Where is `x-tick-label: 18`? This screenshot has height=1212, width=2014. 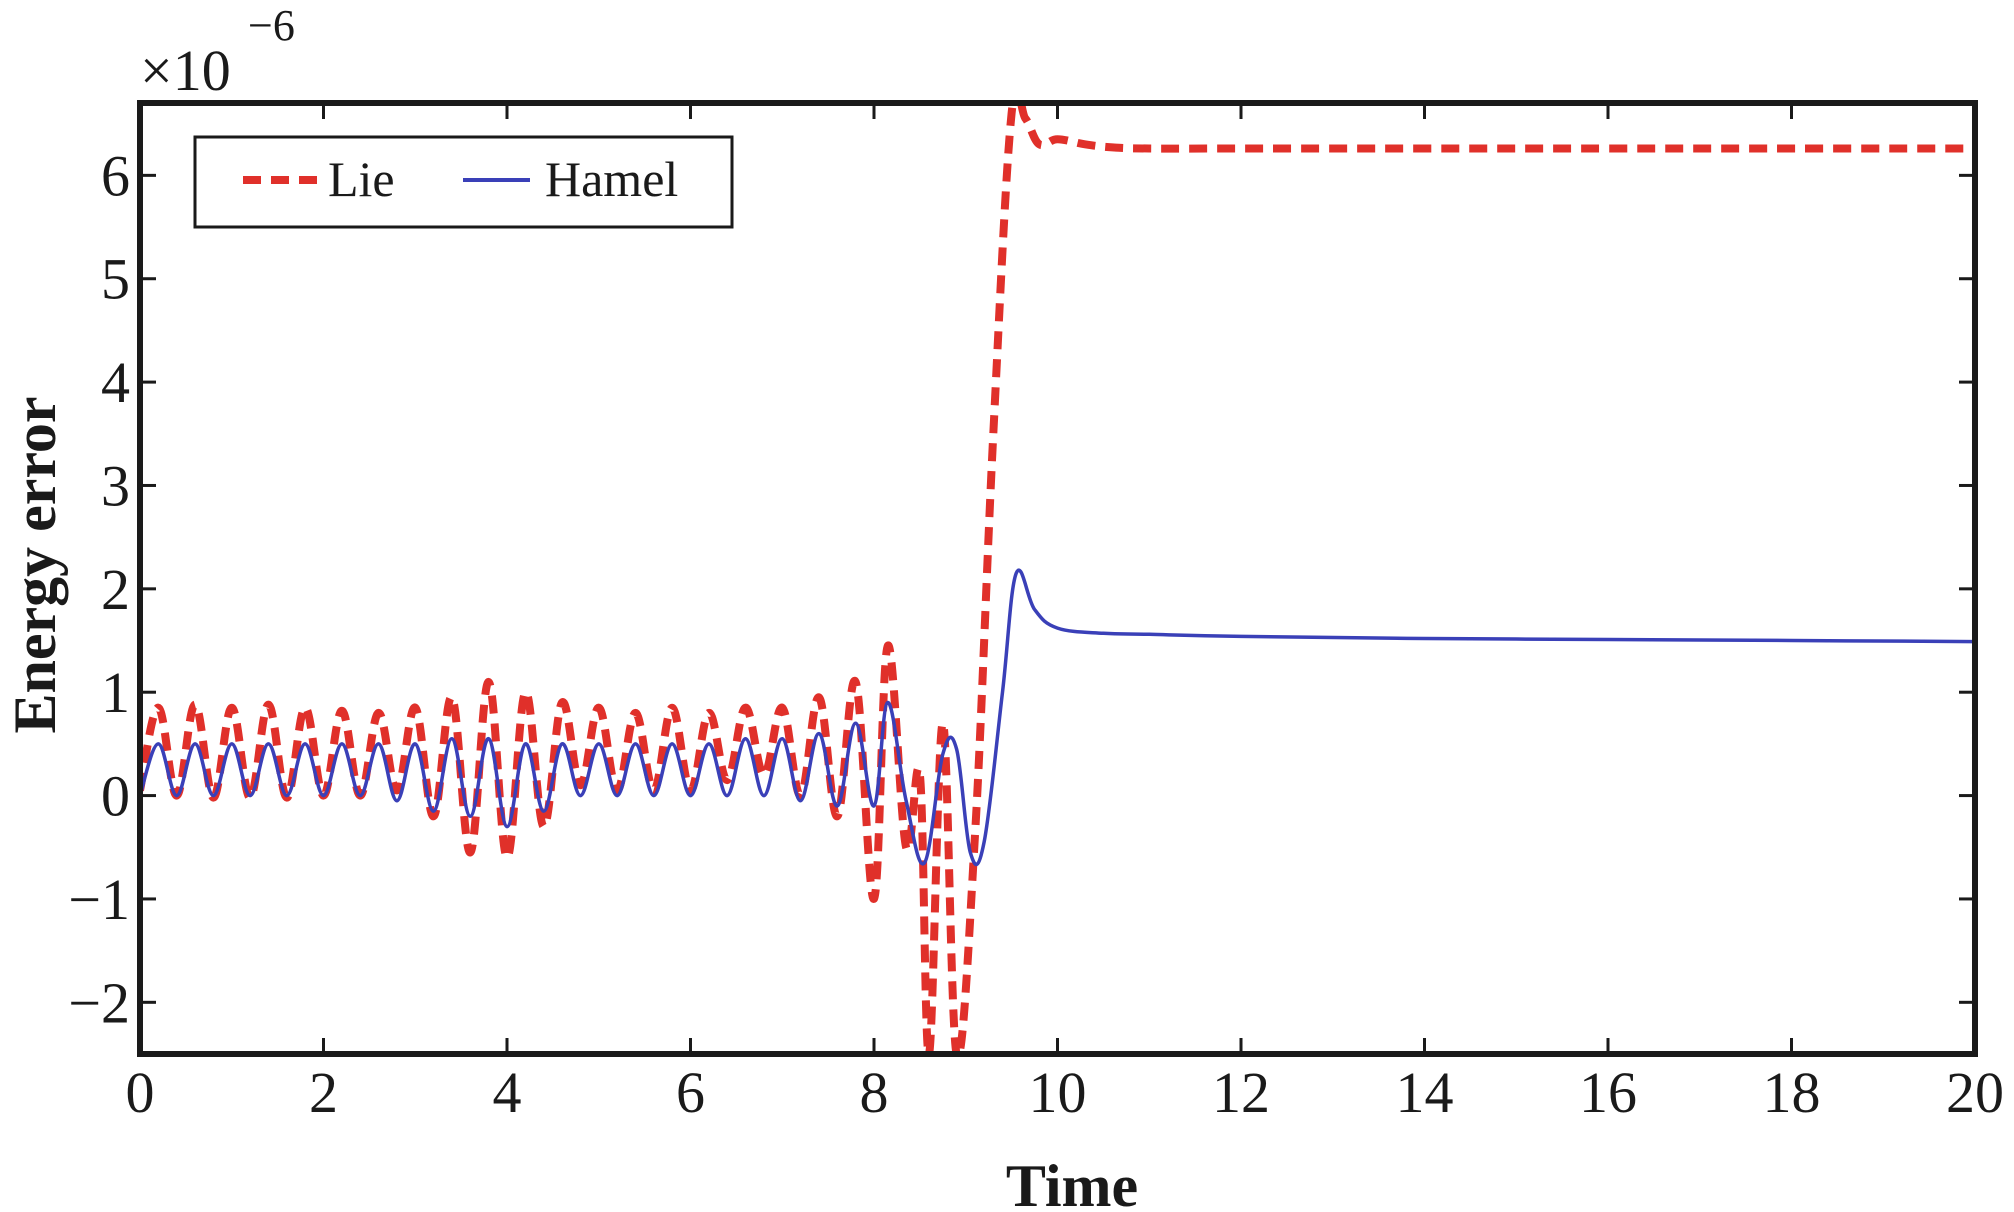
x-tick-label: 18 is located at coordinates (1792, 1092).